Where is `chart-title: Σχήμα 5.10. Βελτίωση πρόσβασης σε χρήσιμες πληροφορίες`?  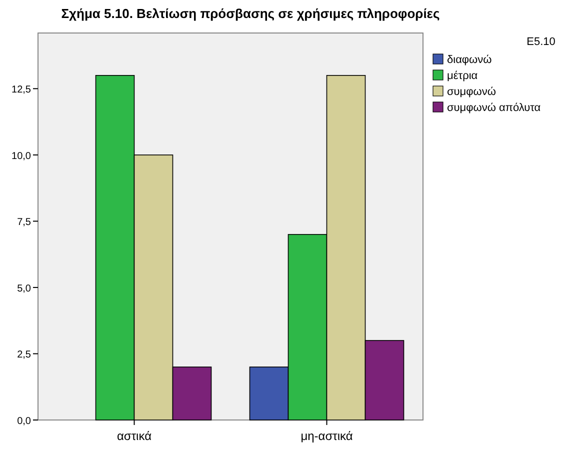
chart-title: Σχήμα 5.10. Βελτίωση πρόσβασης σε χρήσιμες πληροφορίες is located at coordinates (250, 13).